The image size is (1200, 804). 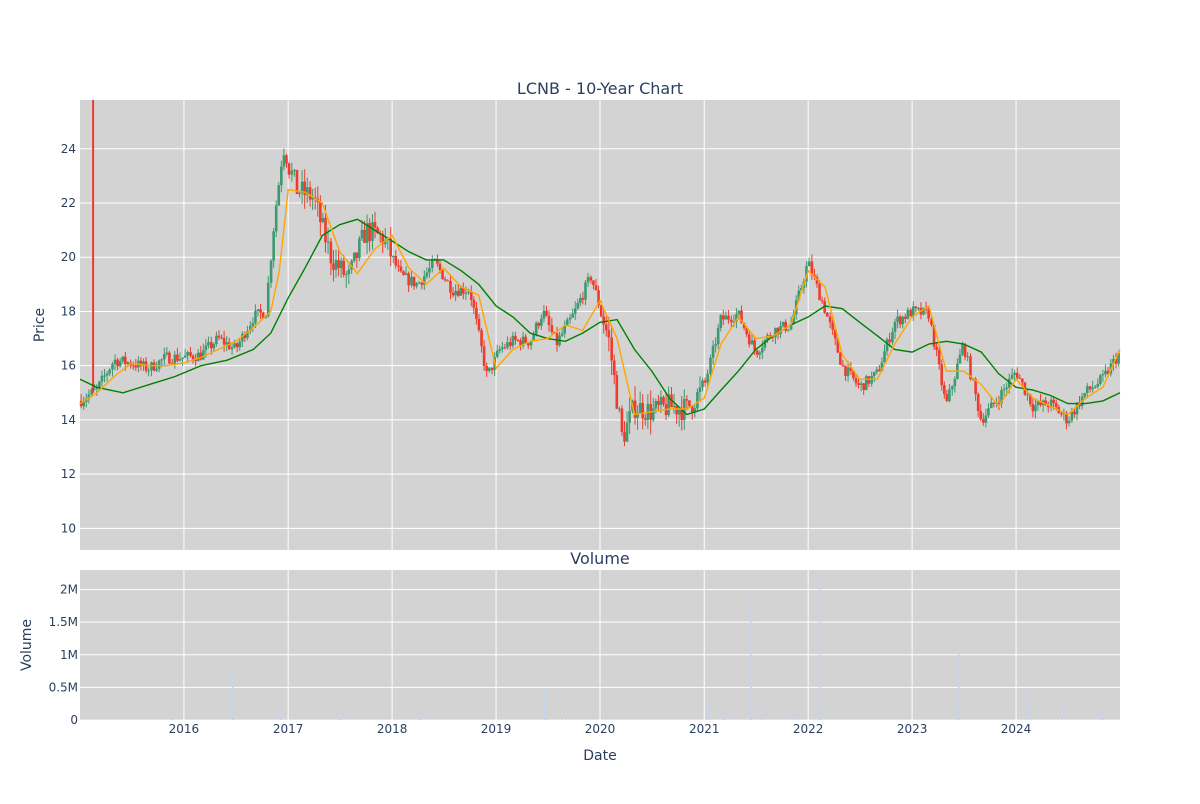 I want to click on x-tick-label: 2019, so click(x=496, y=729).